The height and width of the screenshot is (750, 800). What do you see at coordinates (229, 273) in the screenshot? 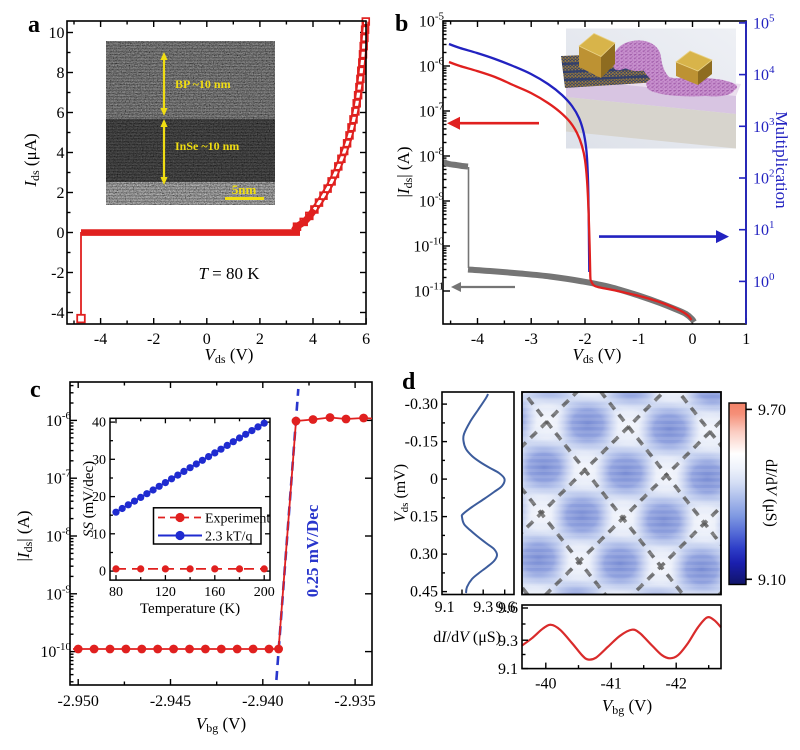
I see `svg-text: T = 80 K` at bounding box center [229, 273].